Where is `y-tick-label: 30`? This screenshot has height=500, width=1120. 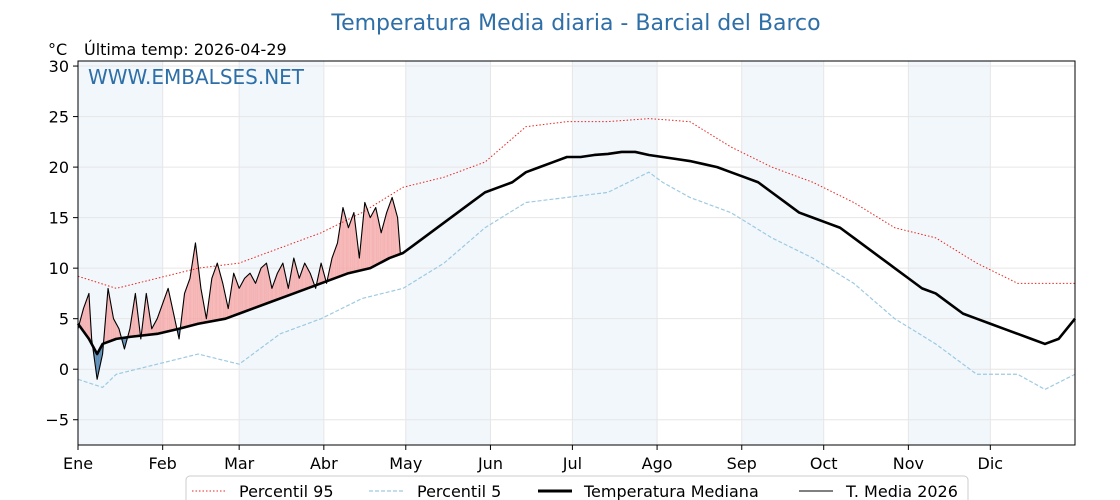 y-tick-label: 30 is located at coordinates (59, 66).